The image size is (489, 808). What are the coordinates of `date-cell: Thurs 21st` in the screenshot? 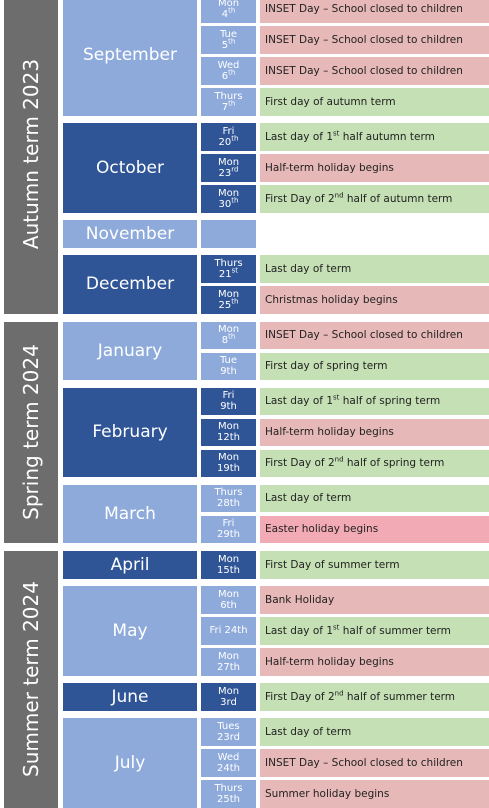 It's located at (228, 269).